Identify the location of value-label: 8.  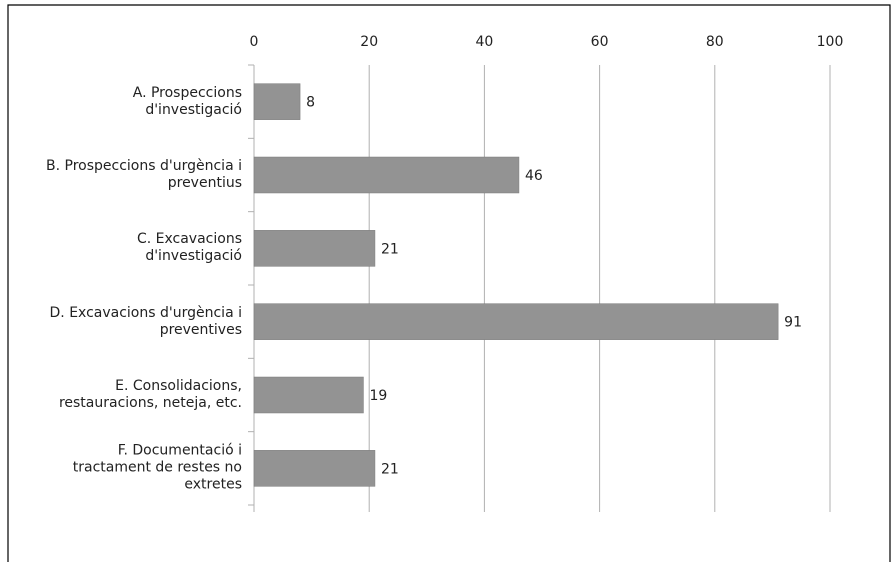
(310, 103).